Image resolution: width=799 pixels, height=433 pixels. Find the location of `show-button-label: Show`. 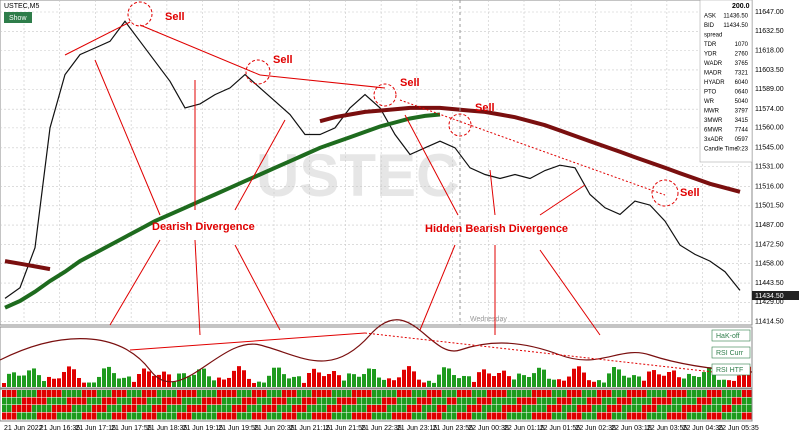

show-button-label: Show is located at coordinates (18, 18).